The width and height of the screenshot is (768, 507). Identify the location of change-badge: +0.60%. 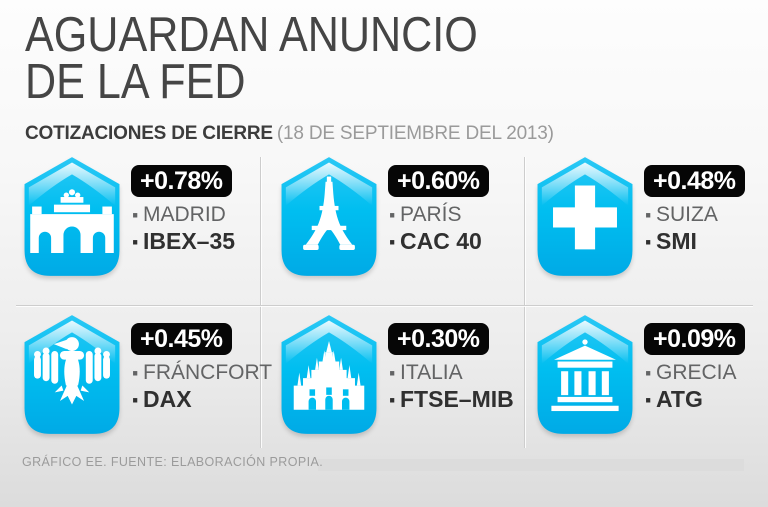
(438, 181).